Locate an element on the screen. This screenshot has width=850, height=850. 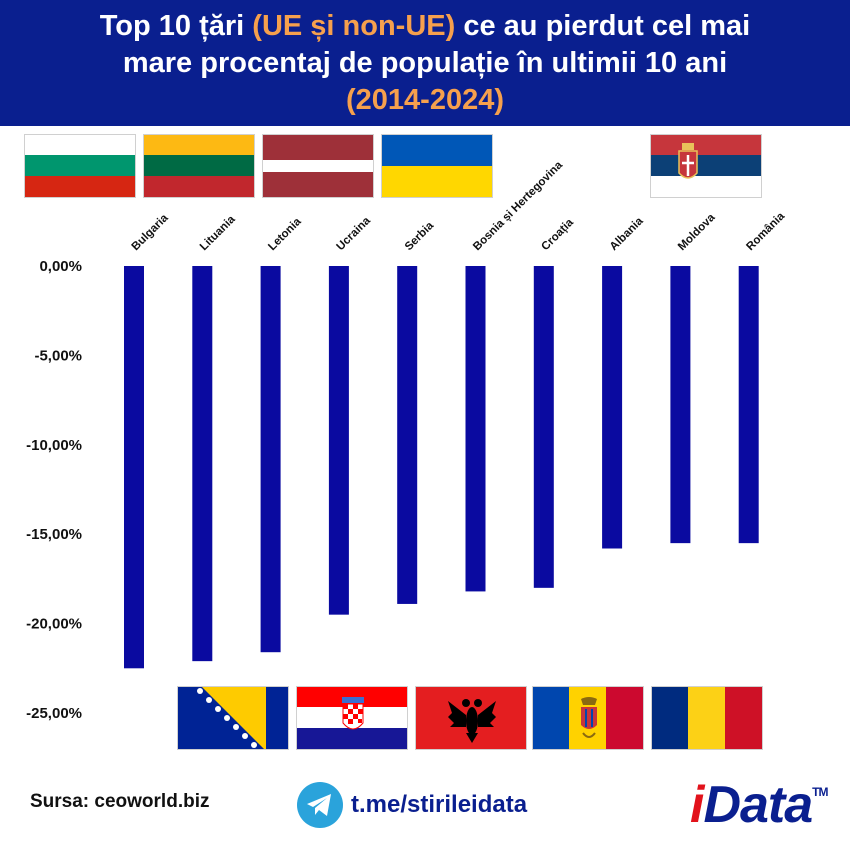
bosnia-flag-icon is located at coordinates (233, 718).